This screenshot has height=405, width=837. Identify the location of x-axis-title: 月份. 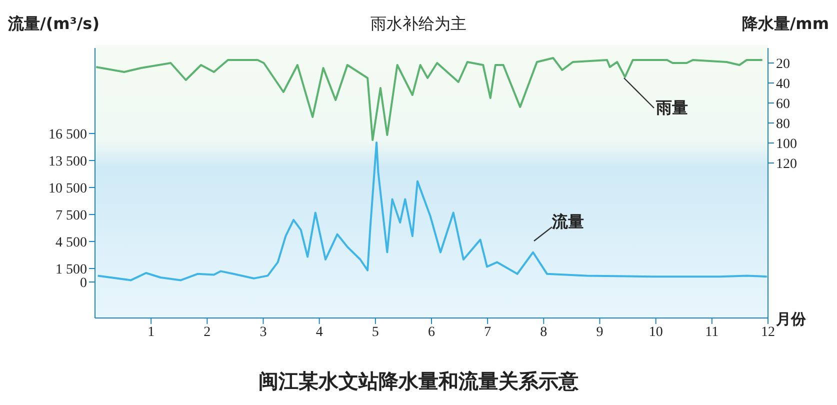
(791, 319).